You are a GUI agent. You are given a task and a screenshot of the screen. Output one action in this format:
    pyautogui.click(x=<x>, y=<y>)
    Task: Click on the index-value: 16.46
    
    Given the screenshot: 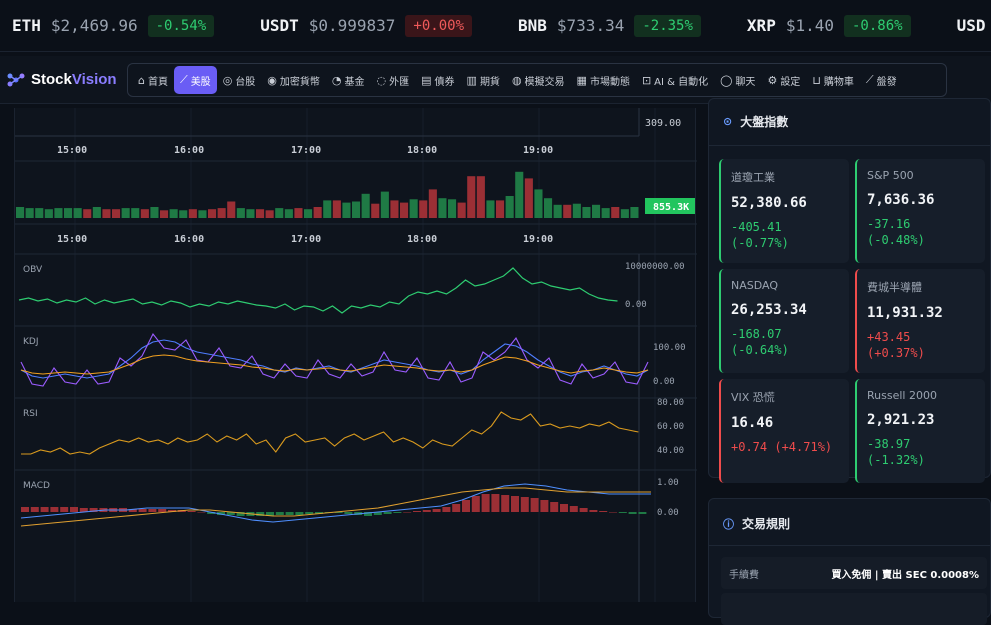 What is the action you would take?
    pyautogui.click(x=752, y=423)
    